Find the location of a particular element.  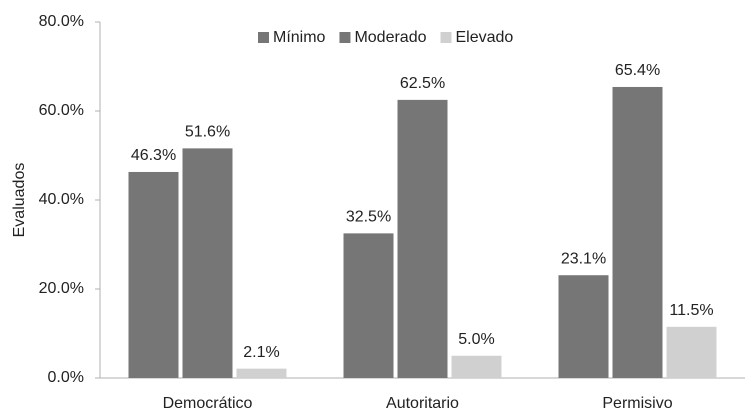

x-tick-label: Democrático is located at coordinates (208, 403).